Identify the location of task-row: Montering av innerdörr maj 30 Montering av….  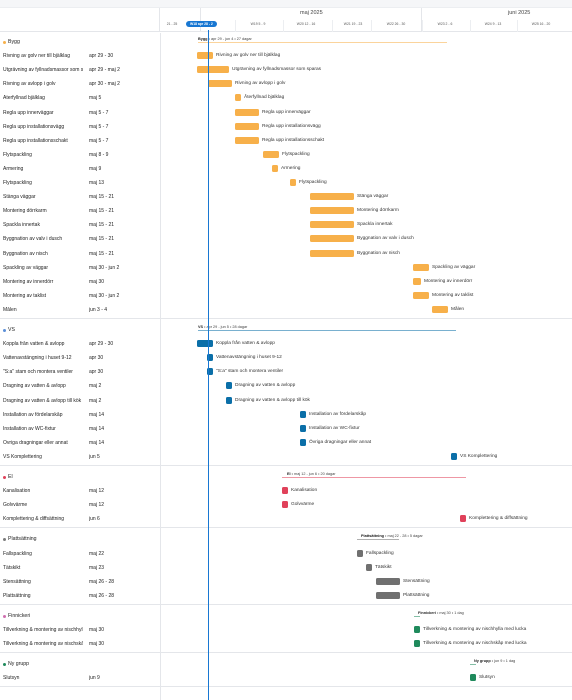
(286, 282).